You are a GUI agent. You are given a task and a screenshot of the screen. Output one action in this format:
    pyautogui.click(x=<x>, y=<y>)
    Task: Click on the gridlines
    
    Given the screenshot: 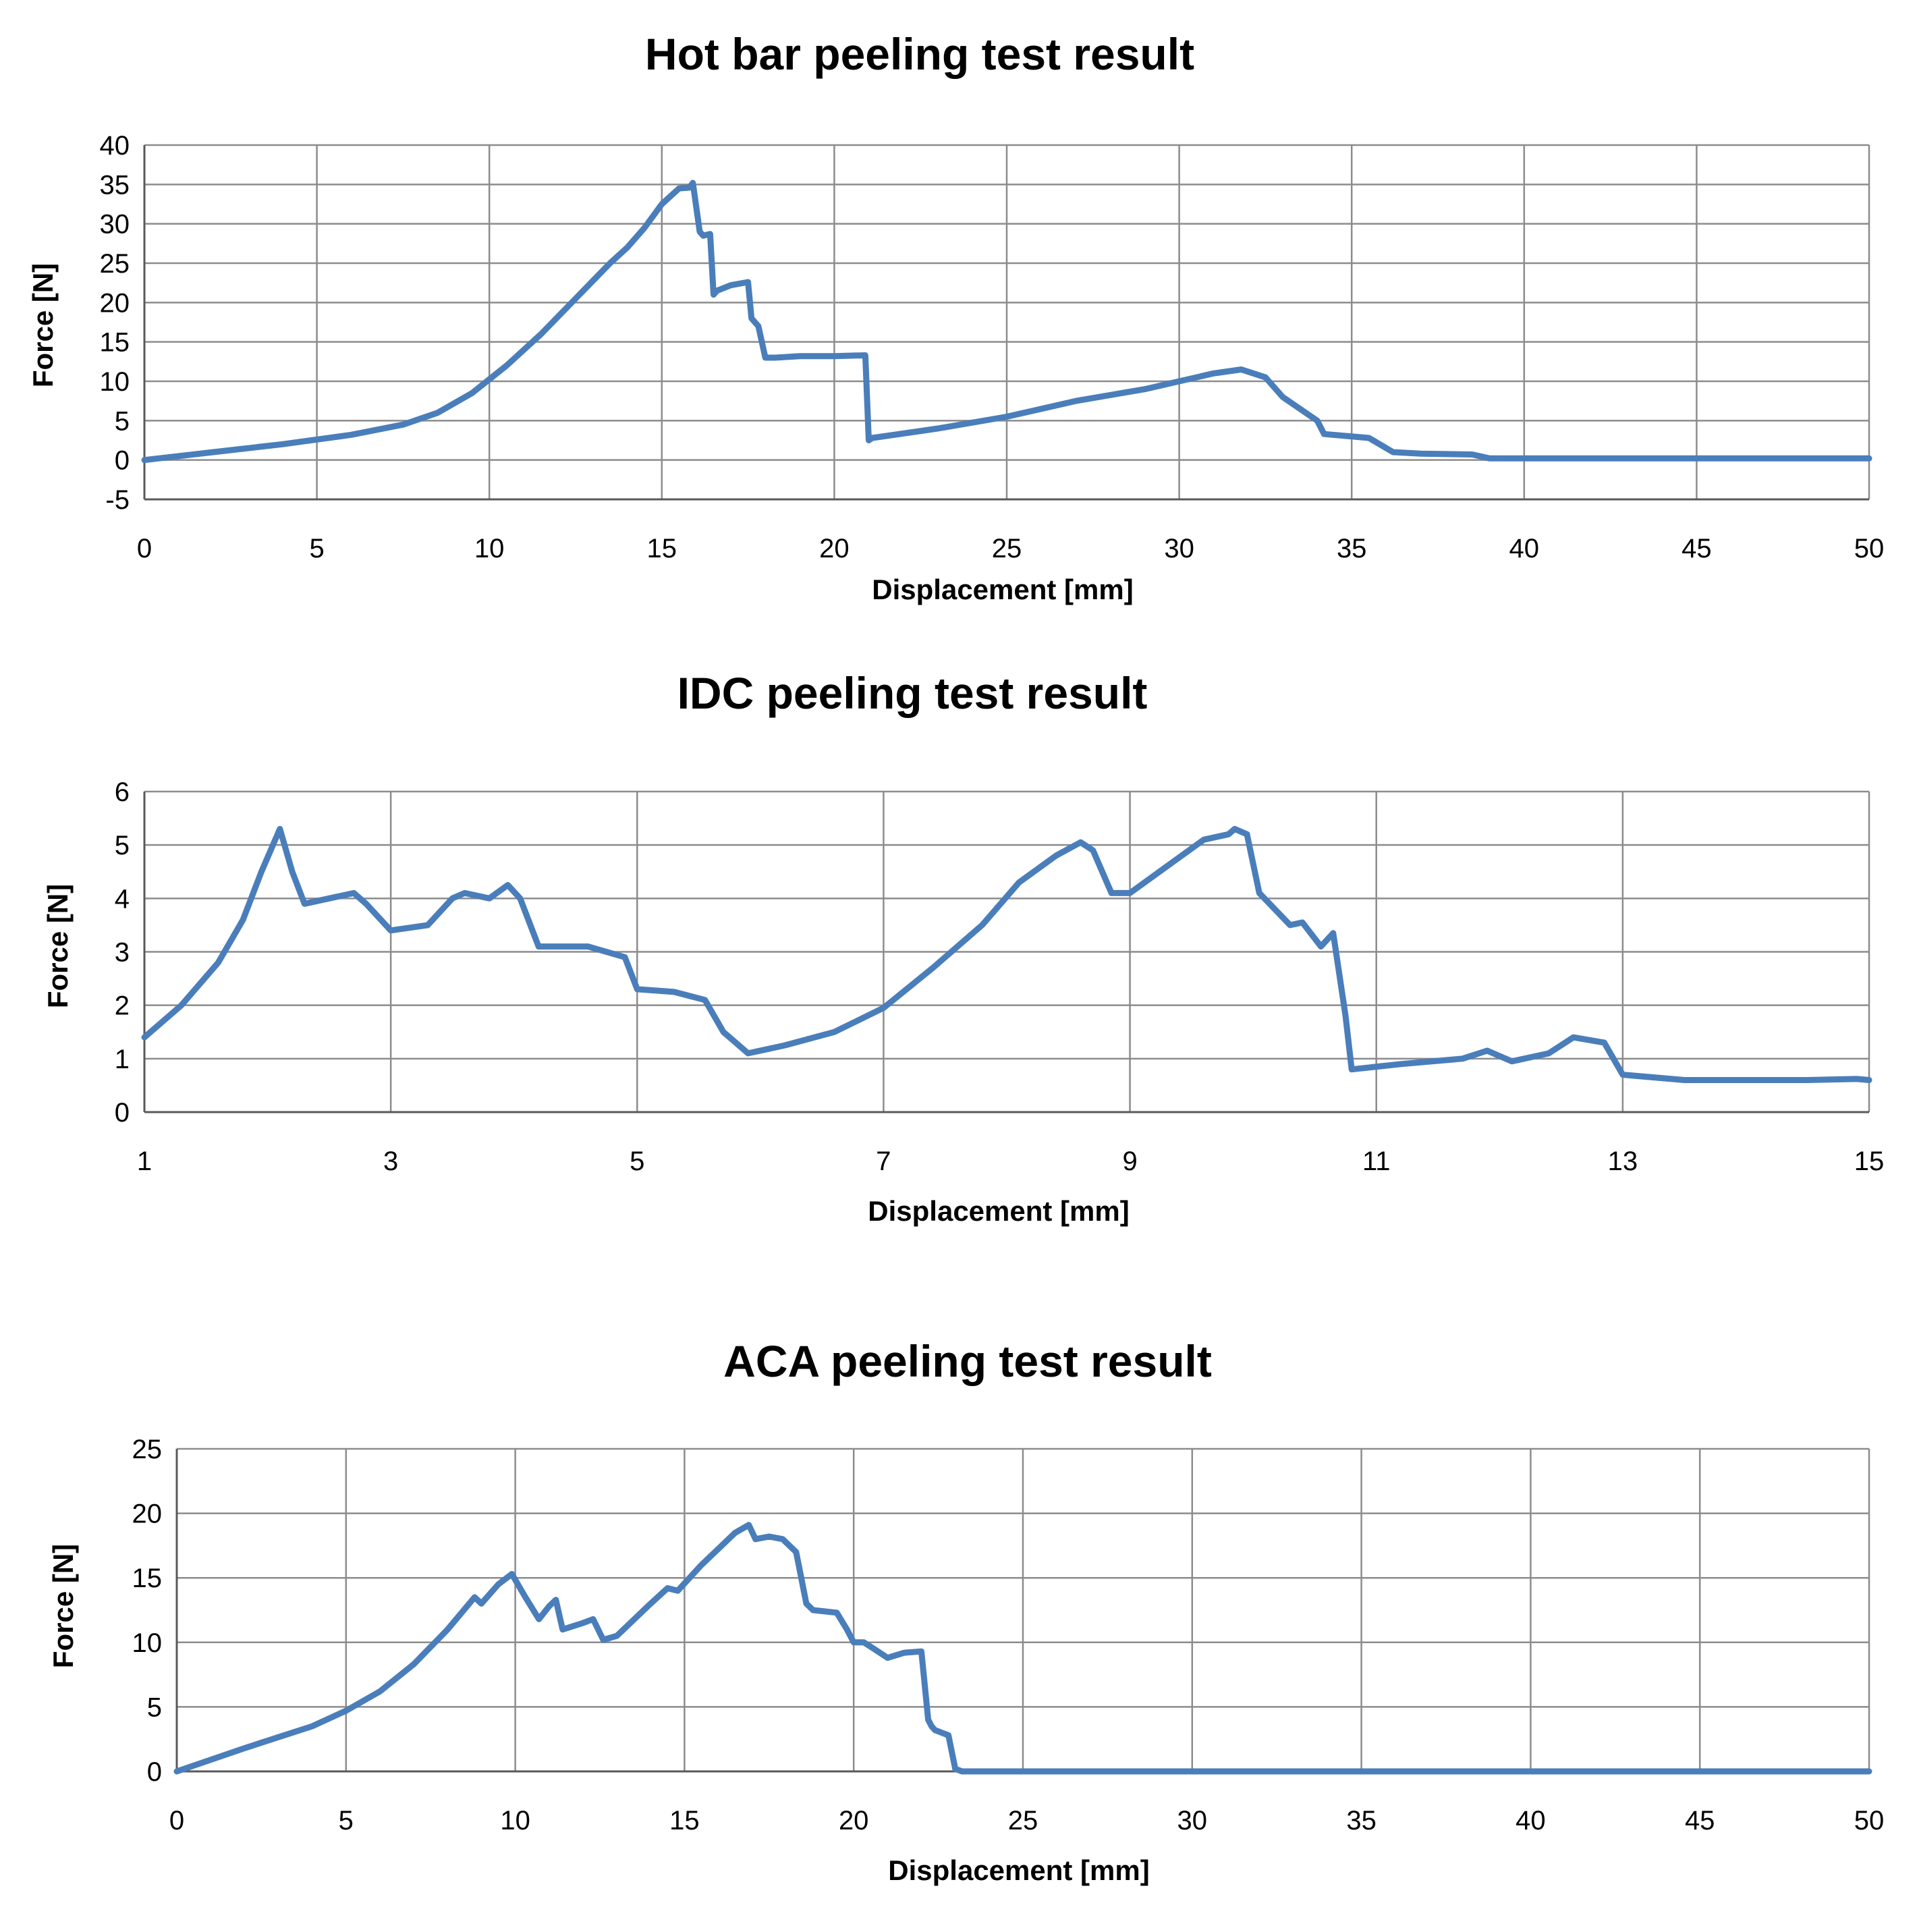 What is the action you would take?
    pyautogui.click(x=1022, y=1610)
    